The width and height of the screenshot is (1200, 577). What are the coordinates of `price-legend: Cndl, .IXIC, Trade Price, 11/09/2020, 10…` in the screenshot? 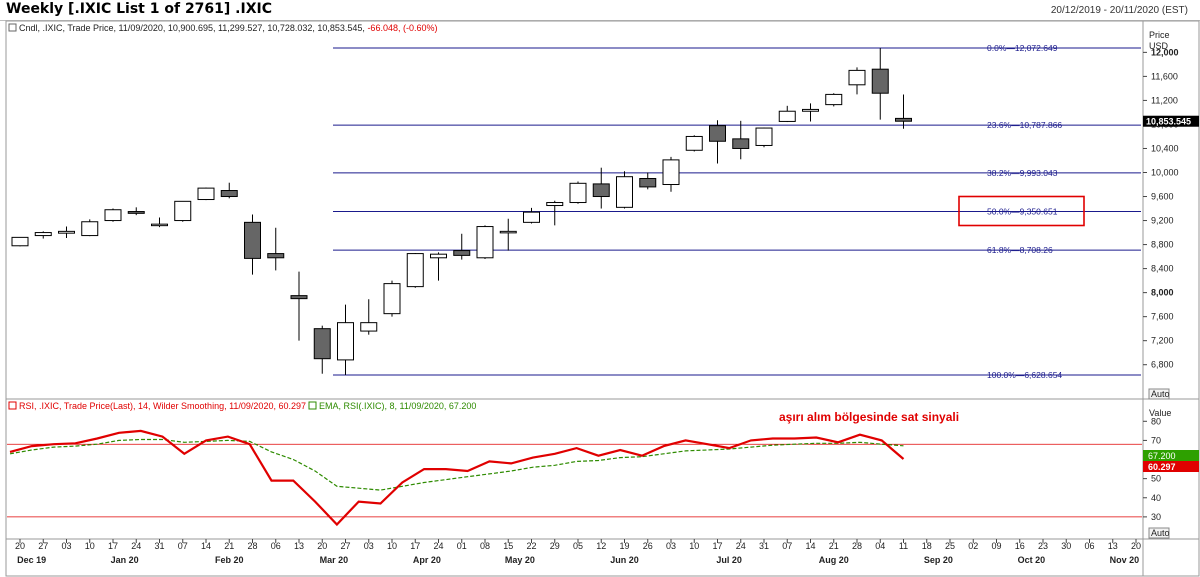 It's located at (222, 28).